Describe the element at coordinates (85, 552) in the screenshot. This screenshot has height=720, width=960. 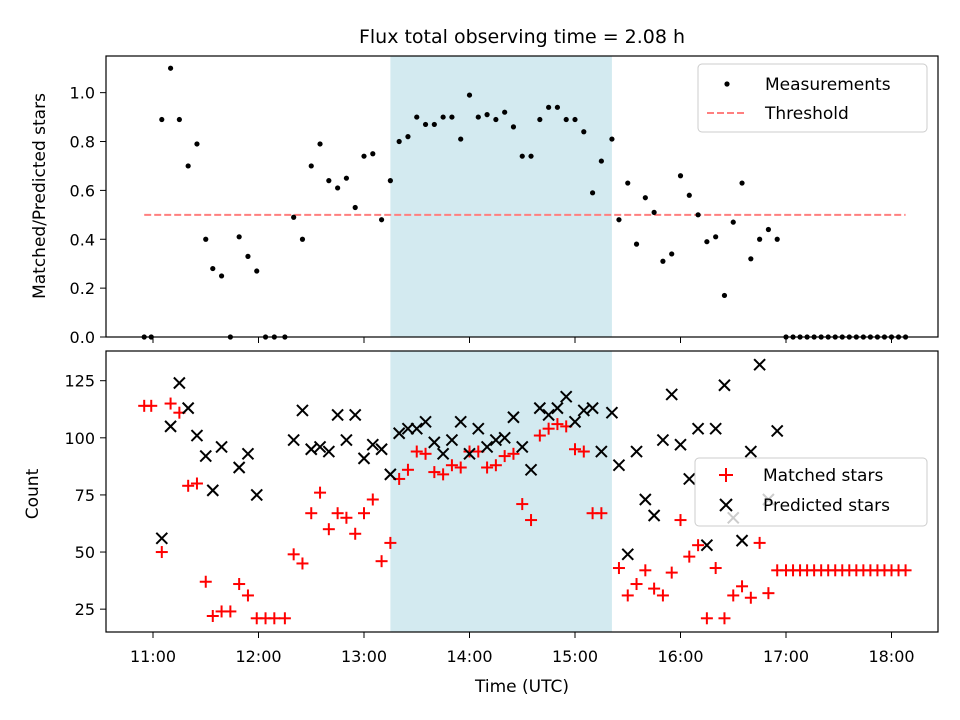
I see `bottom-ytick-label: 50` at that location.